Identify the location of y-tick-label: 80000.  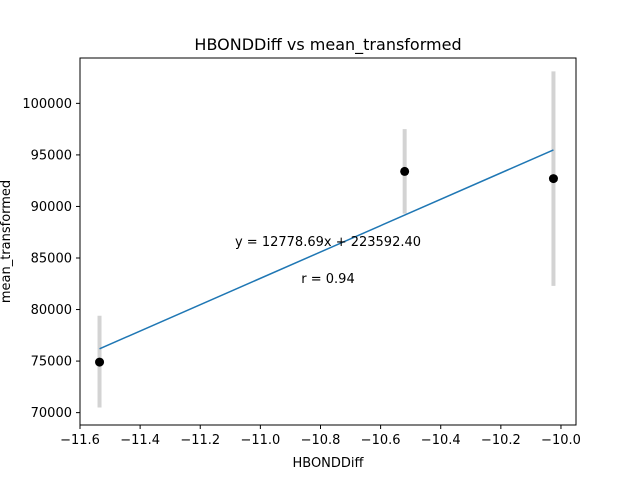
(51, 310).